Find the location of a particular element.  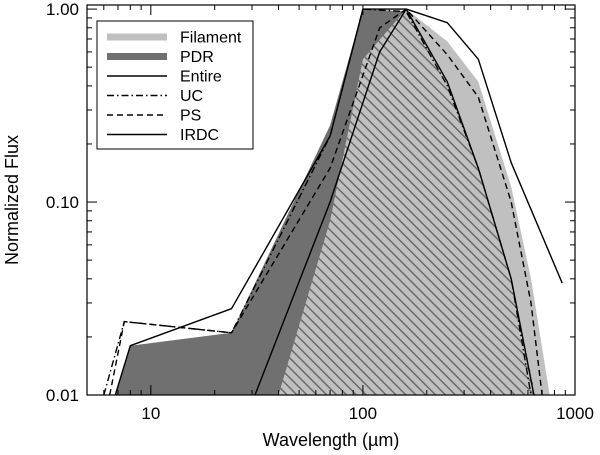

y-axis-label: Normalized Flux is located at coordinates (12, 200).